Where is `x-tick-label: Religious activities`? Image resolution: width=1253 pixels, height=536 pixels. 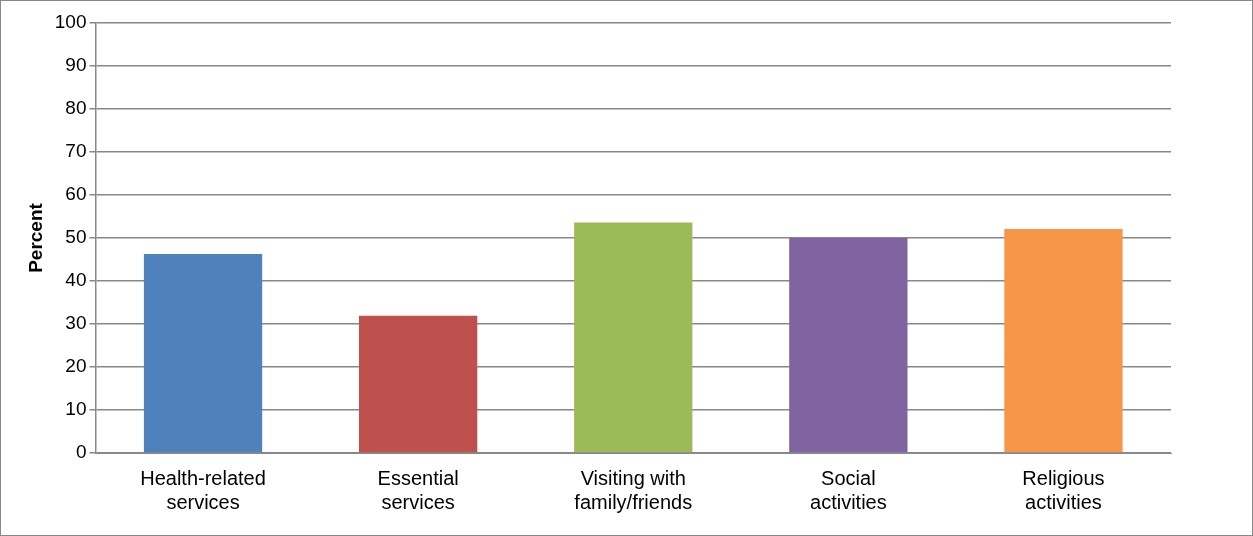 x-tick-label: Religious activities is located at coordinates (1063, 489).